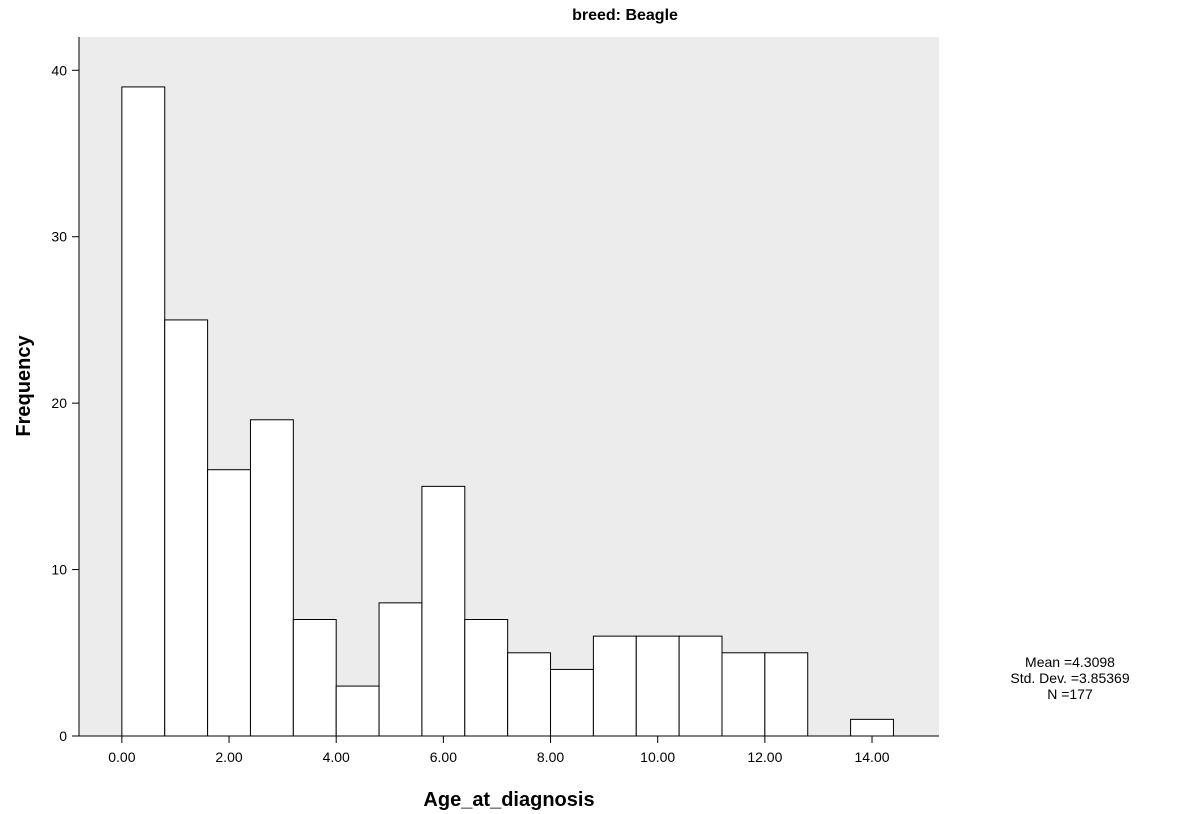 This screenshot has height=814, width=1195. Describe the element at coordinates (550, 757) in the screenshot. I see `x-tick-label: 8.00` at that location.